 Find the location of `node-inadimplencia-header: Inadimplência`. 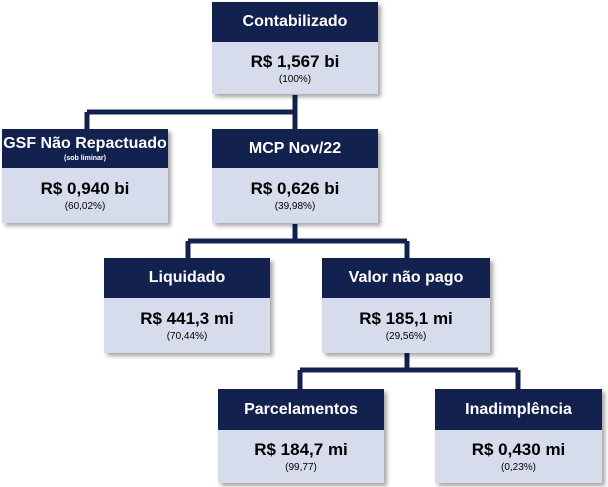

node-inadimplencia-header: Inadimplência is located at coordinates (518, 409).